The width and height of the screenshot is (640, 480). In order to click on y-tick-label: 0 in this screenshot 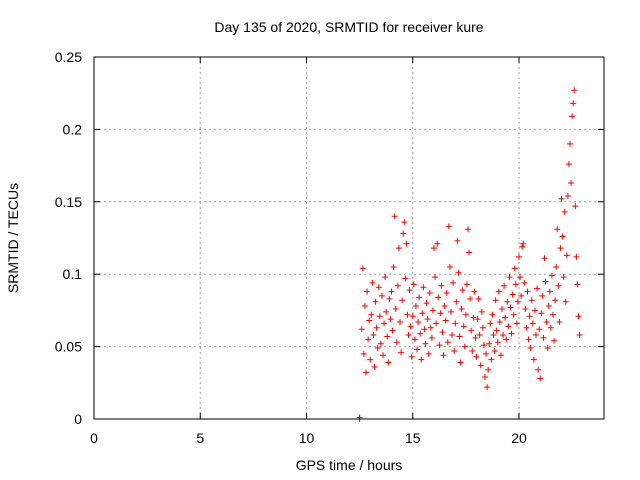, I will do `click(78, 419)`.